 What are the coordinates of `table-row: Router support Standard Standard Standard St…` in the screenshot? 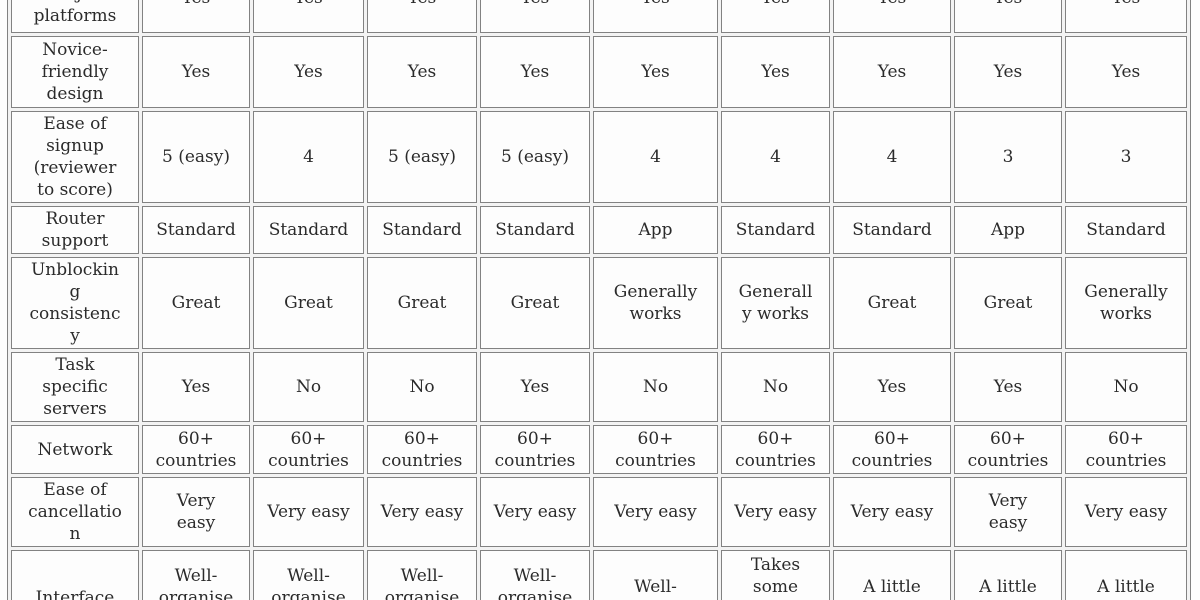 It's located at (599, 230).